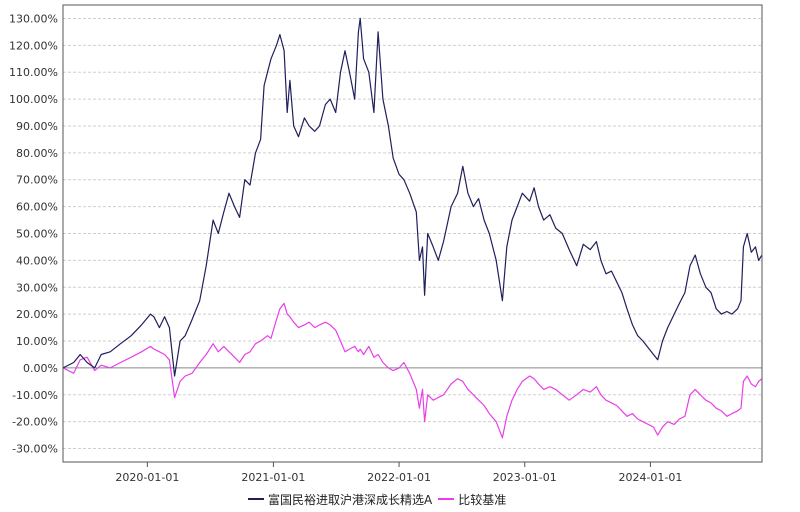  What do you see at coordinates (37, 341) in the screenshot?
I see `y-tick-label: 10.00%` at bounding box center [37, 341].